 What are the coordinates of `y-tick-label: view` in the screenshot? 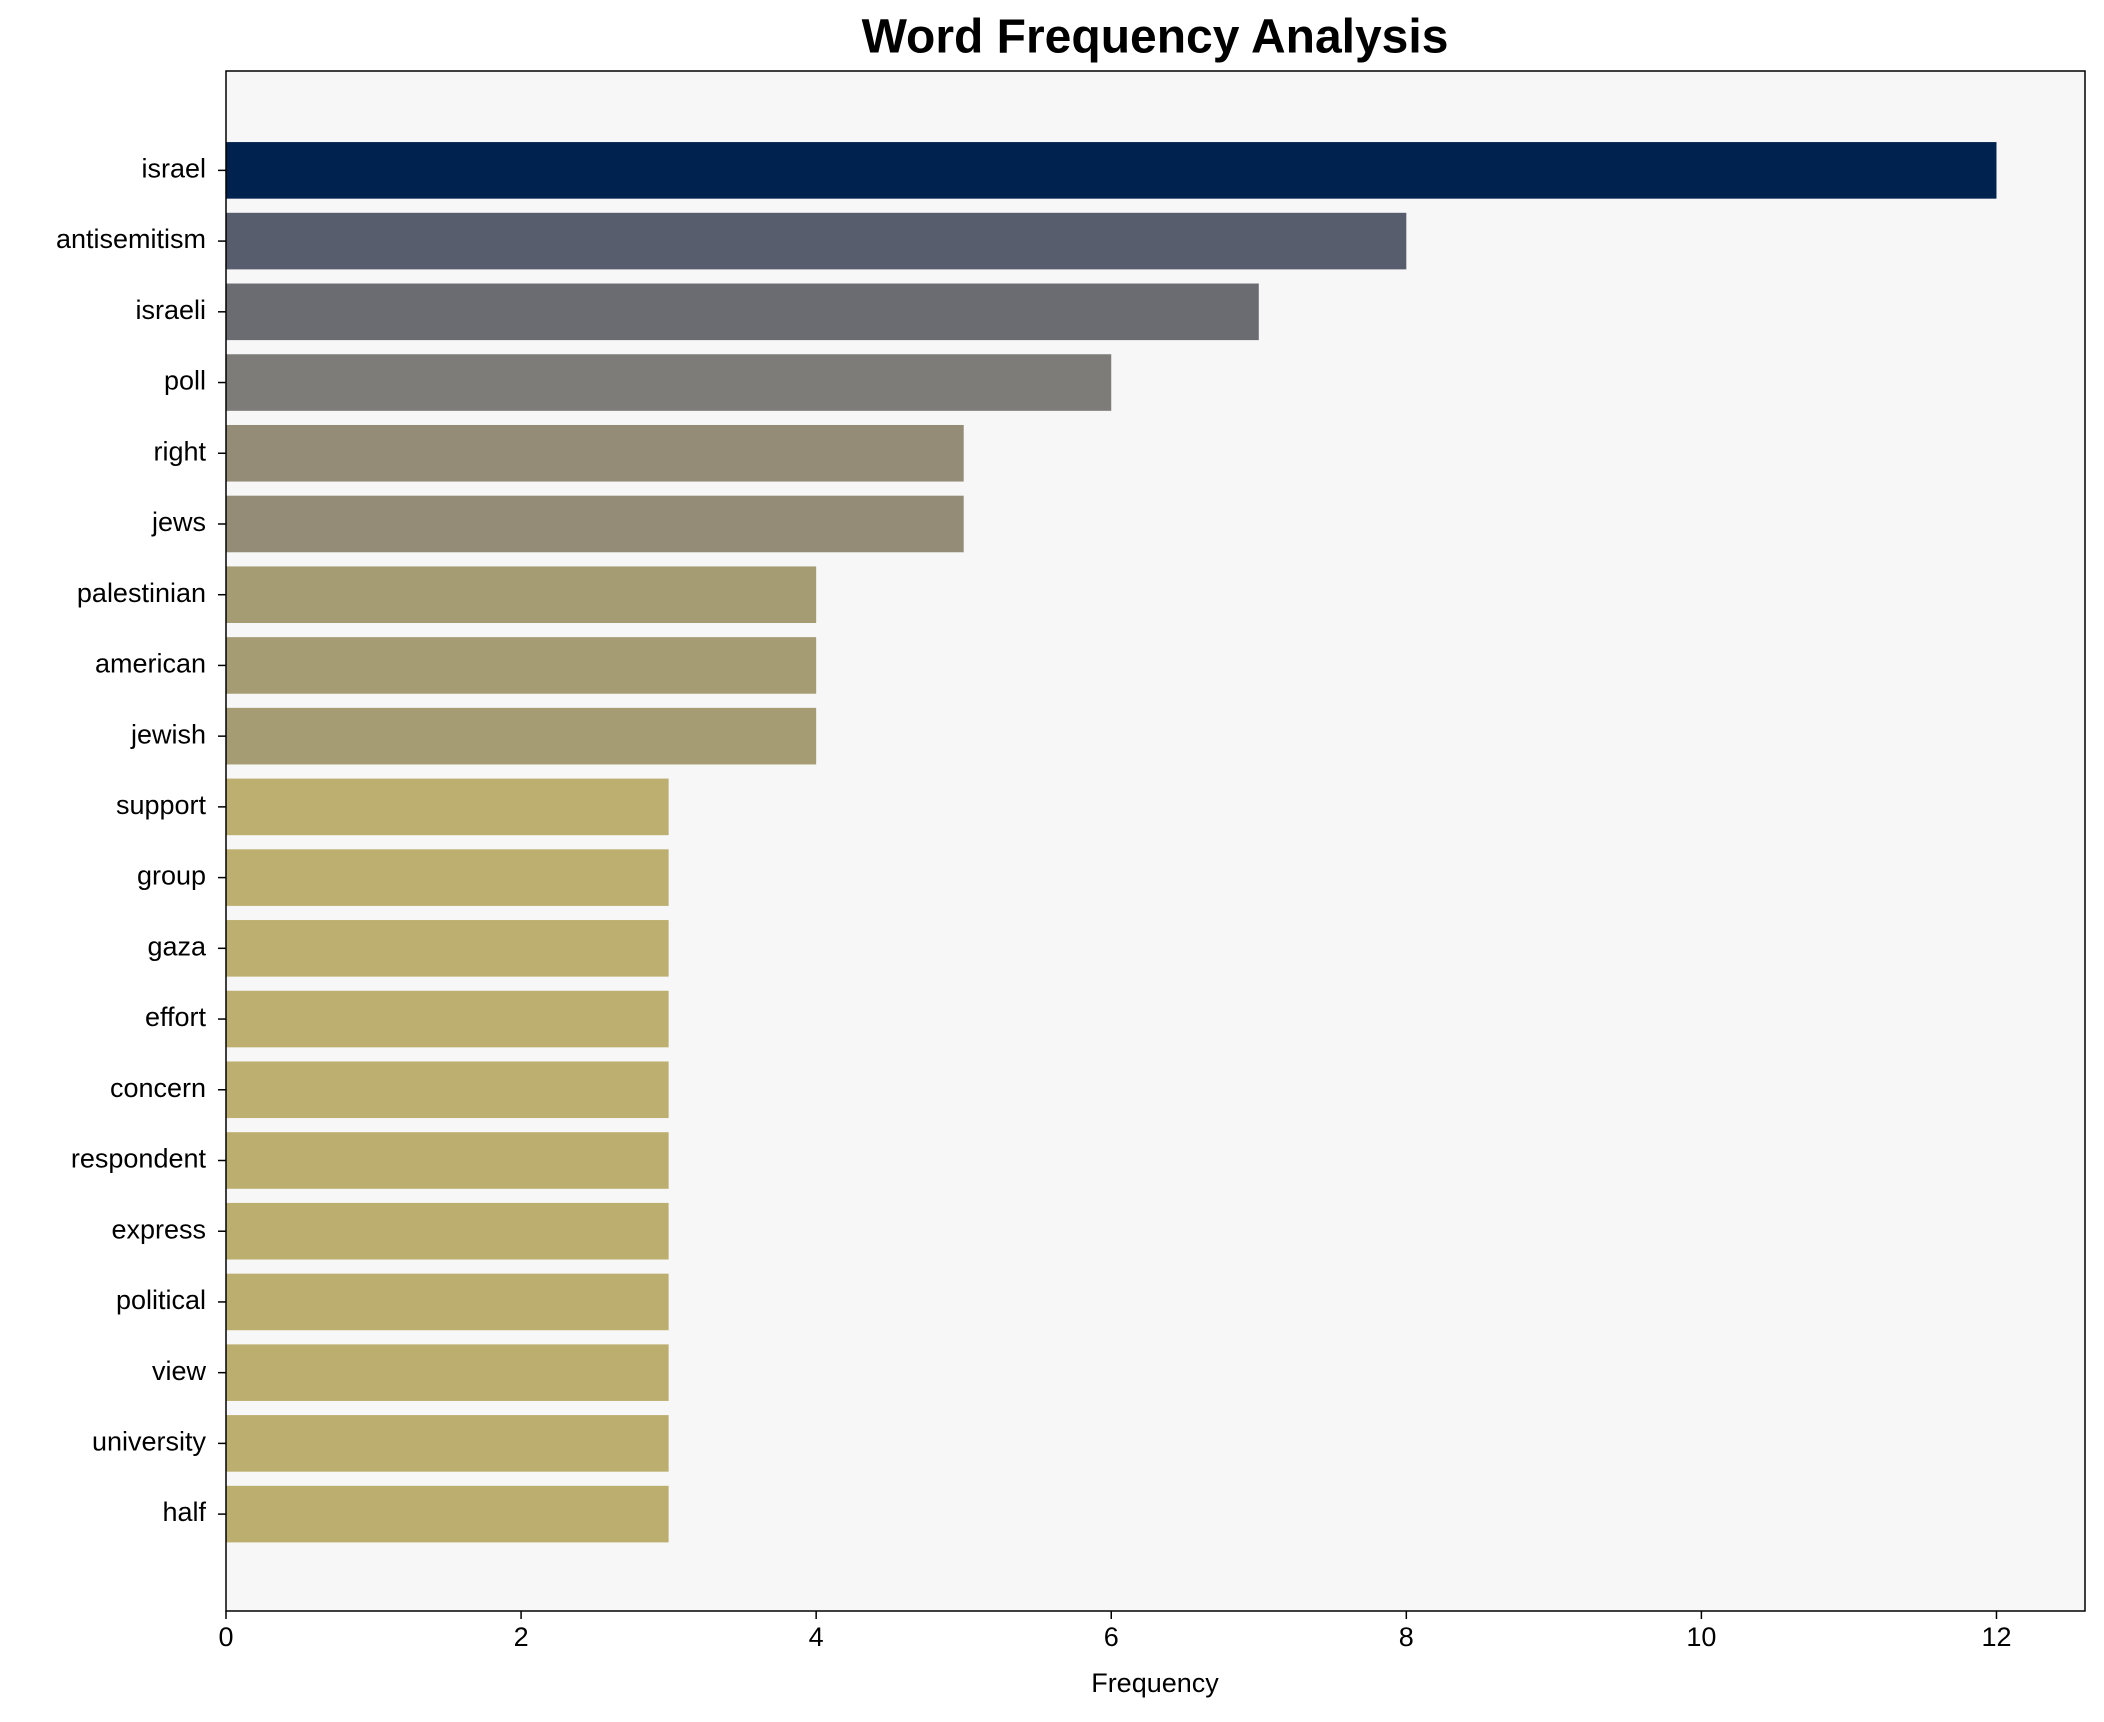 It's located at (179, 1371).